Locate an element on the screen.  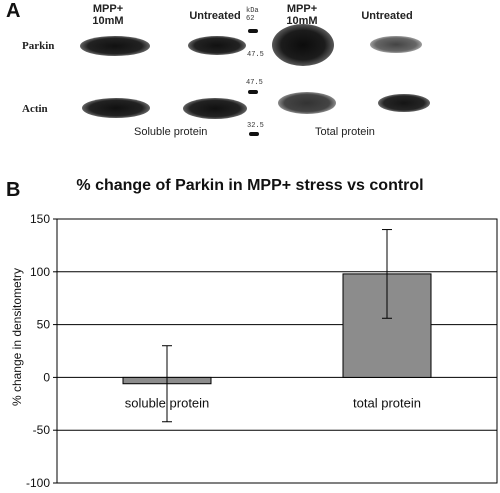
lane-label-1-line1: MPP+ is located at coordinates (108, 9).